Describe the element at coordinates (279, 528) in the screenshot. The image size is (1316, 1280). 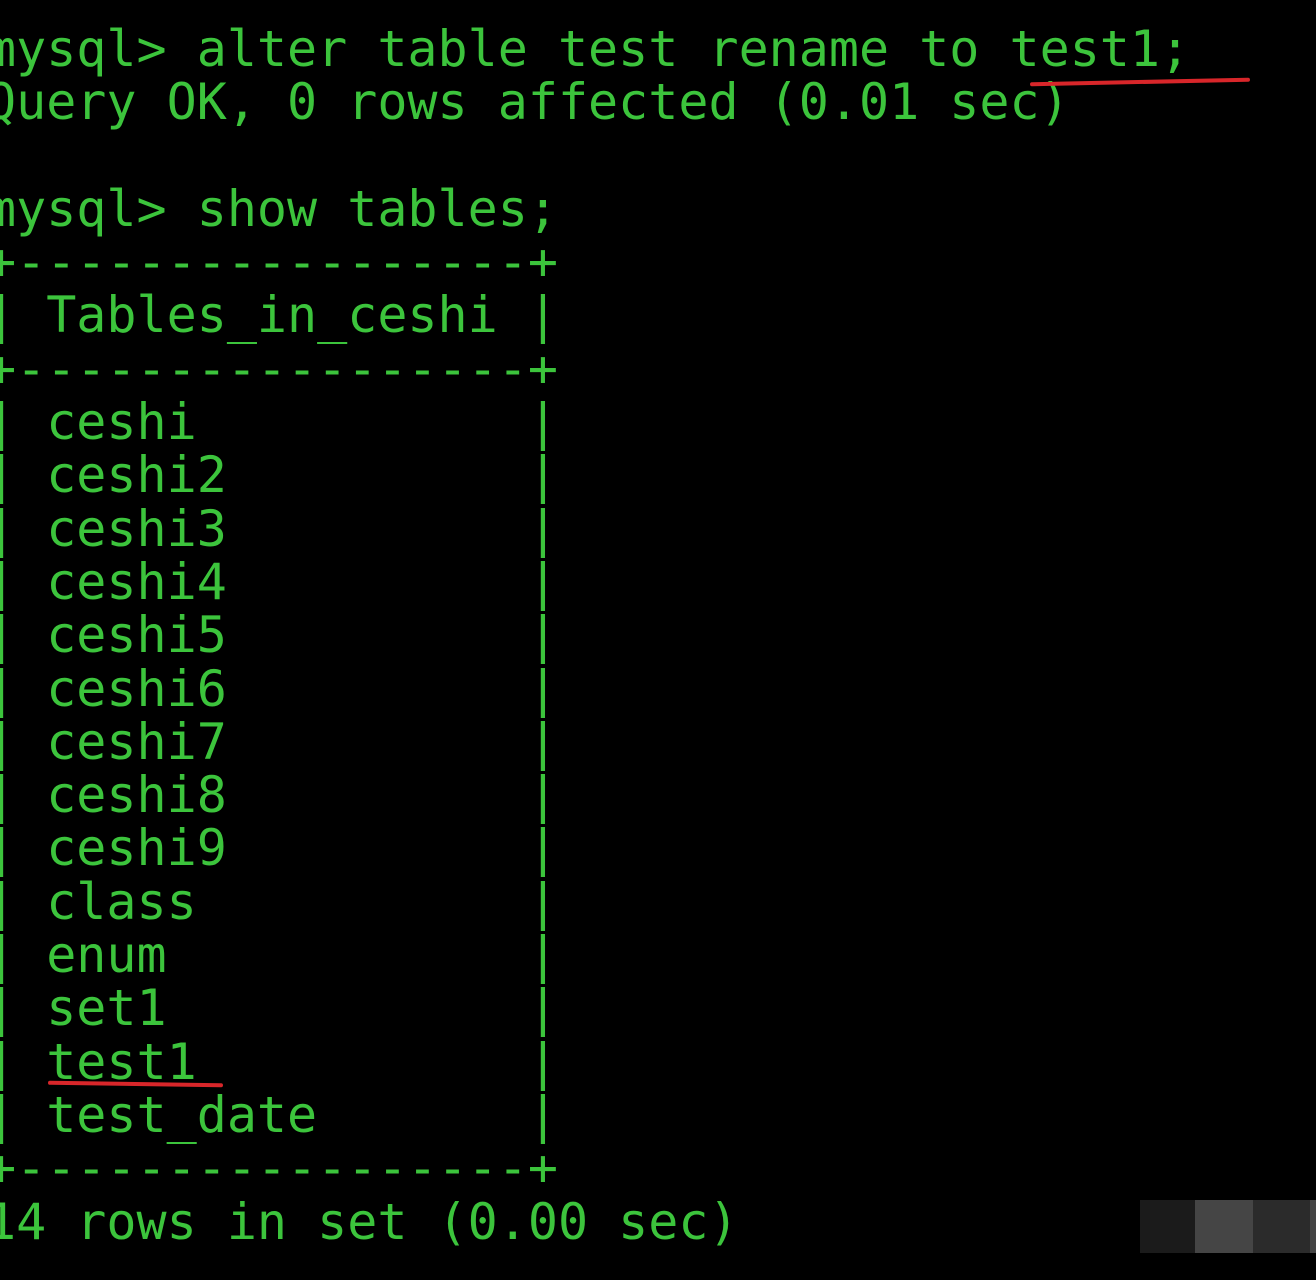
I see `table-row: | ceshi3 |` at that location.